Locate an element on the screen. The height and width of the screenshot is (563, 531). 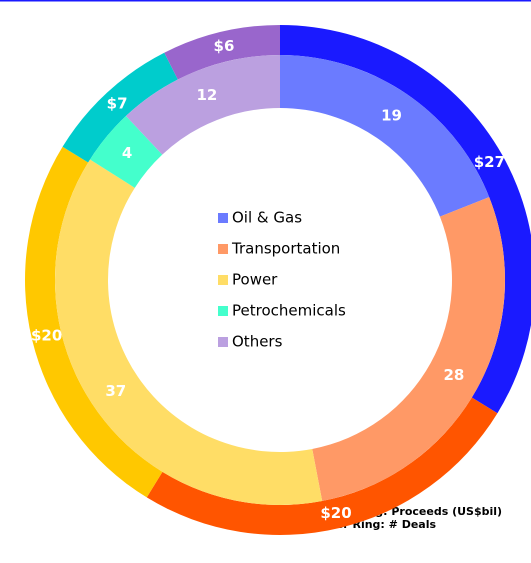
value-label: $7 is located at coordinates (117, 103).